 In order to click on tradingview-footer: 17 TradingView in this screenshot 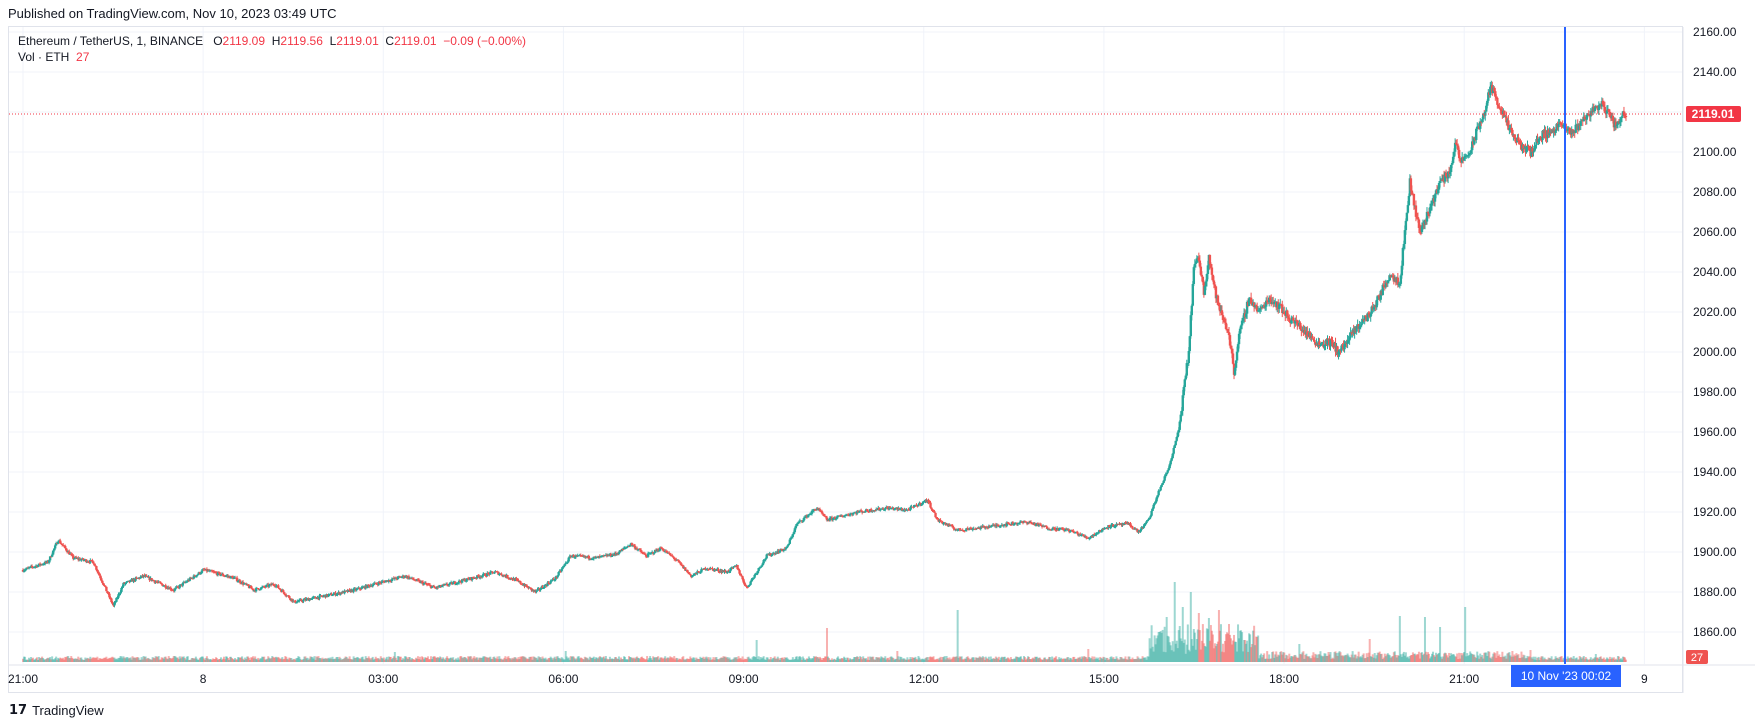, I will do `click(56, 710)`.